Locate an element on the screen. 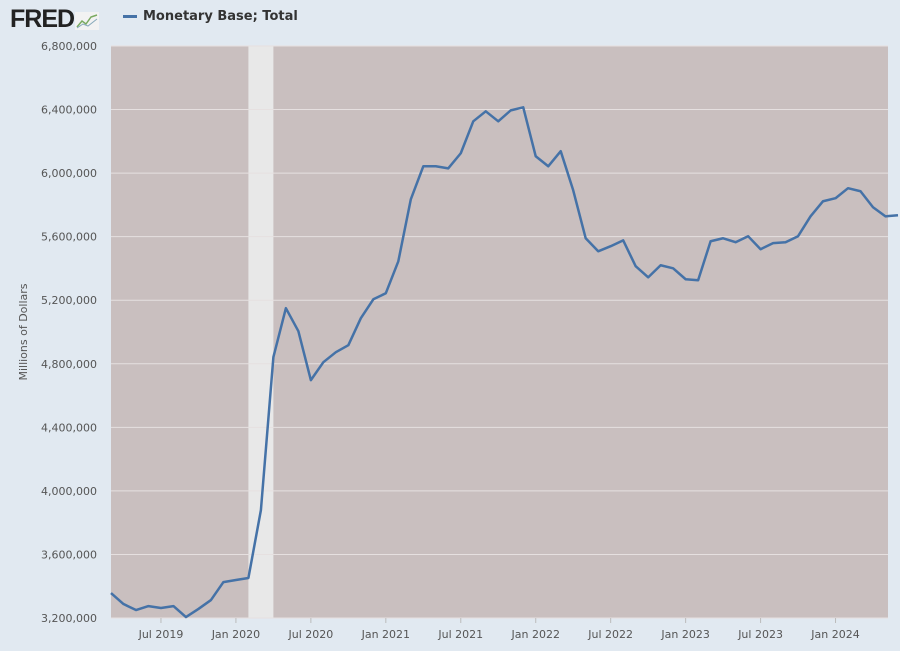 This screenshot has width=900, height=651. chart-legend: Monetary Base; Total is located at coordinates (210, 16).